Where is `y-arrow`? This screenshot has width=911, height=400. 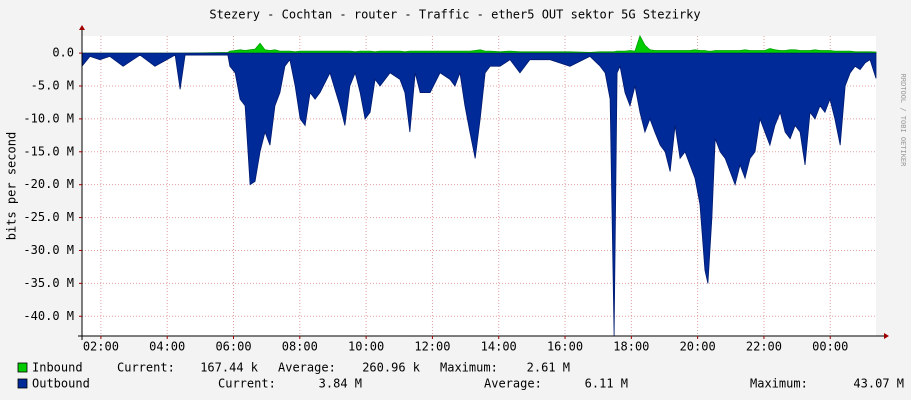 y-arrow is located at coordinates (82, 27).